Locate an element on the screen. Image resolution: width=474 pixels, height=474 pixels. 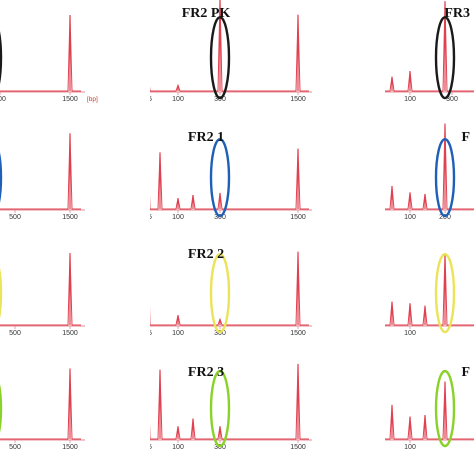
panel-r2c2: 100 50 0 [FU] 15 100 is located at coordinates (412, 290).